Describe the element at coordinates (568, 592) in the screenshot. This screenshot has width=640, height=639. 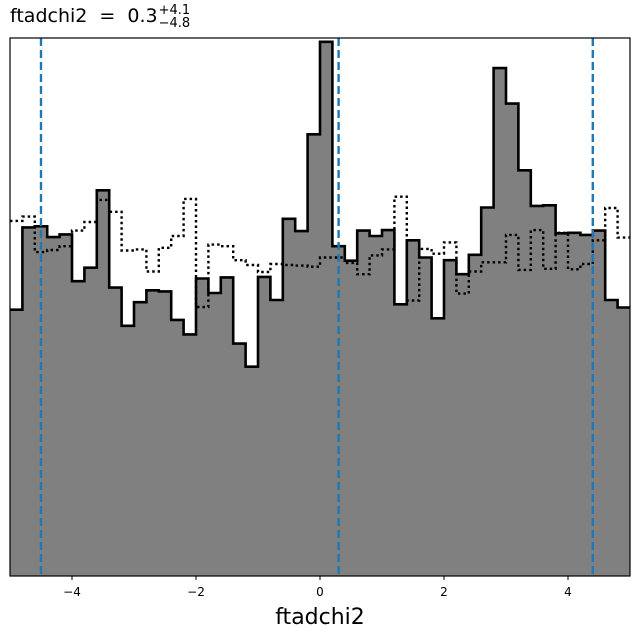
I see `x-tick-label: 4` at that location.